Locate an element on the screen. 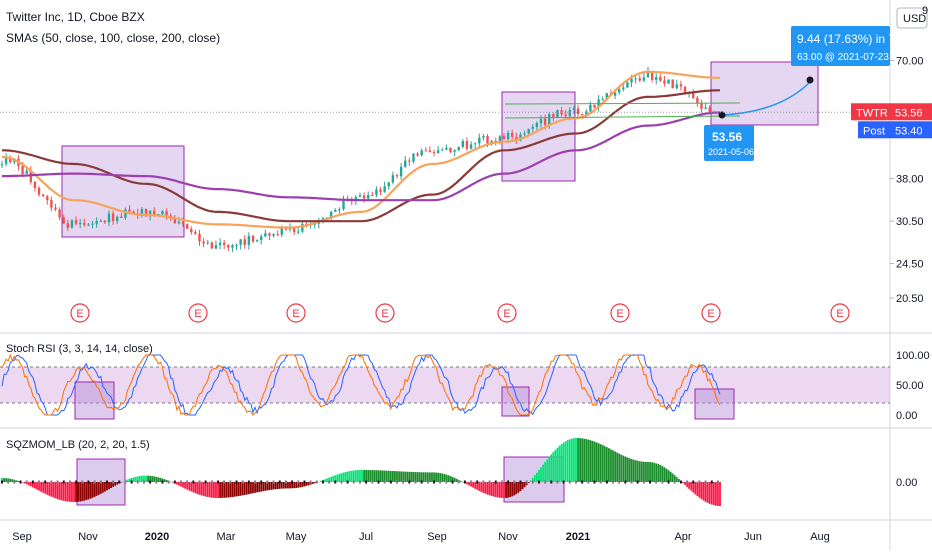 This screenshot has height=555, width=932. currency-button is located at coordinates (912, 18).